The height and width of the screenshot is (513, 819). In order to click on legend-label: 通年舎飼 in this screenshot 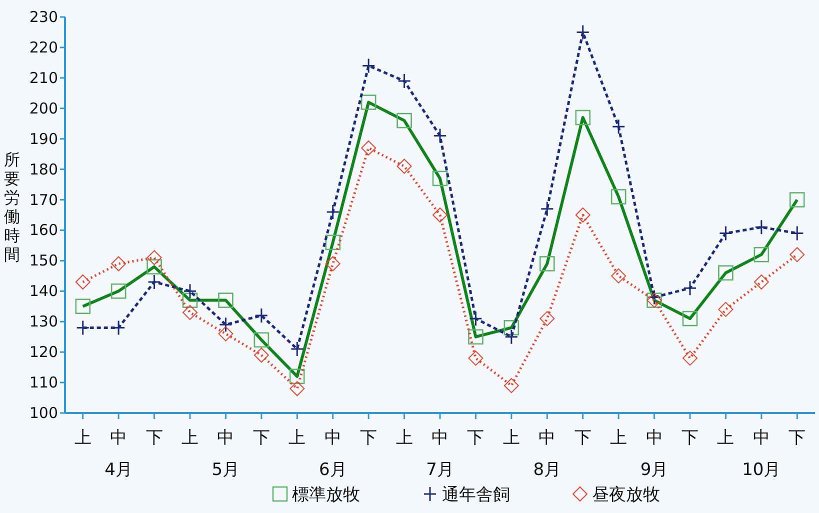, I will do `click(476, 495)`.